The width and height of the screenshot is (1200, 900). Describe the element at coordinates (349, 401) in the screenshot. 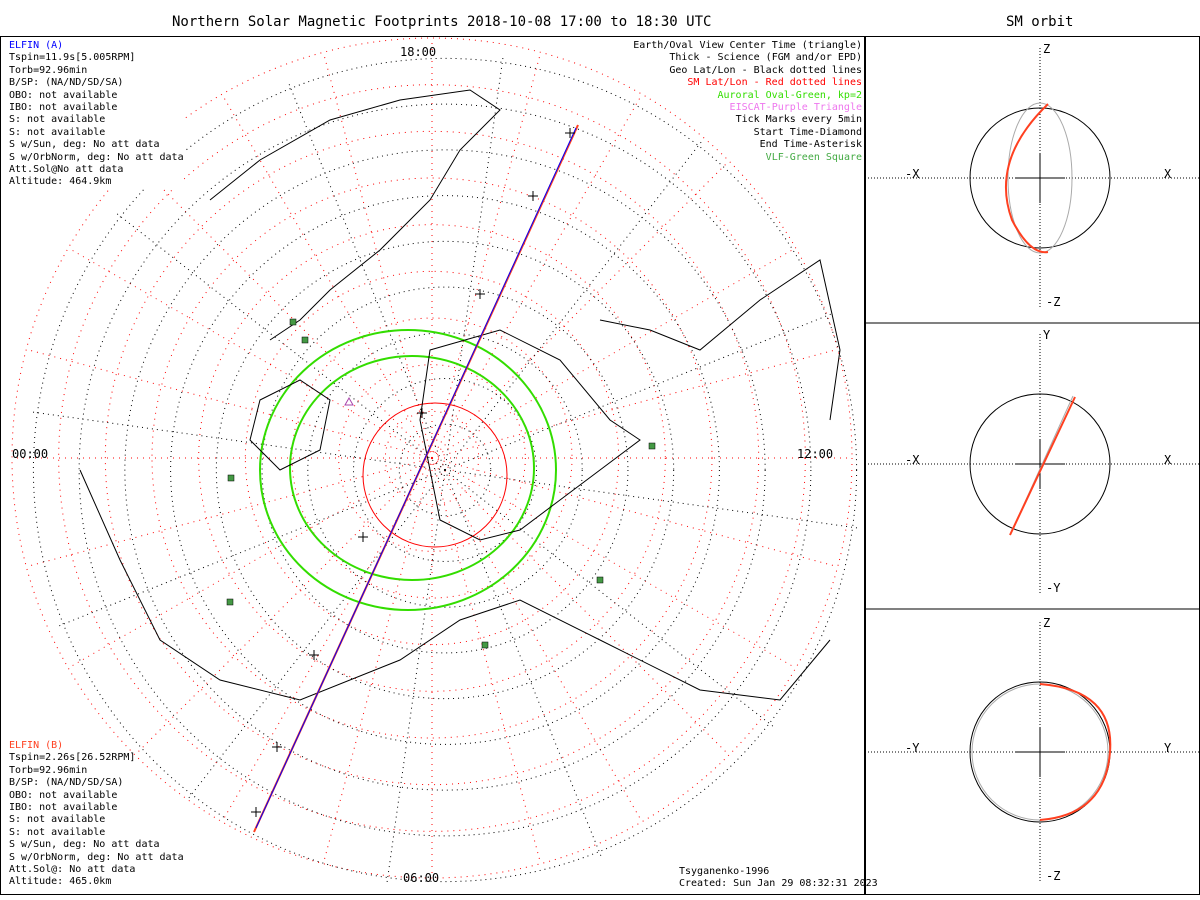

I see `eiscat-triangle` at that location.